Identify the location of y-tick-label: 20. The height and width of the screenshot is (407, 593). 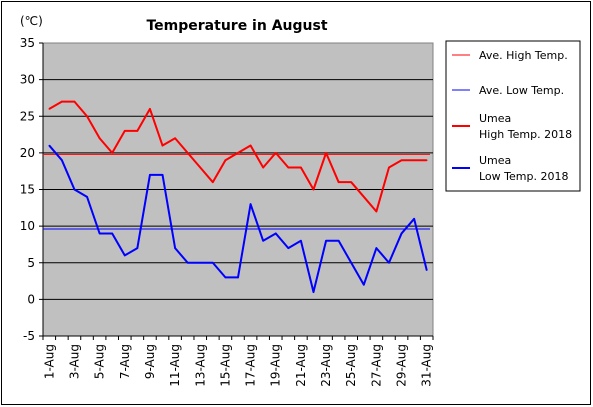
(27, 153).